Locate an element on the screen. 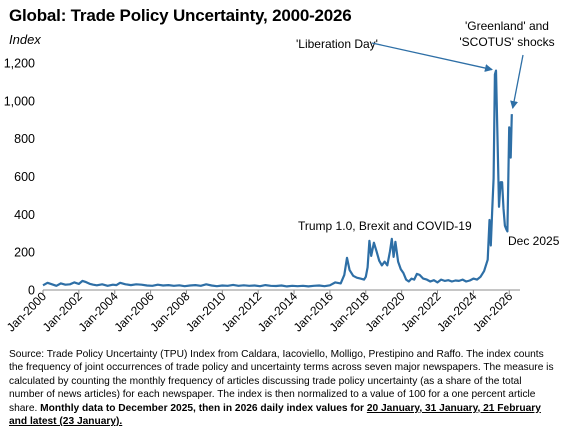 This screenshot has width=566, height=436. annotation-greenland: 'Greenland' and is located at coordinates (507, 26).